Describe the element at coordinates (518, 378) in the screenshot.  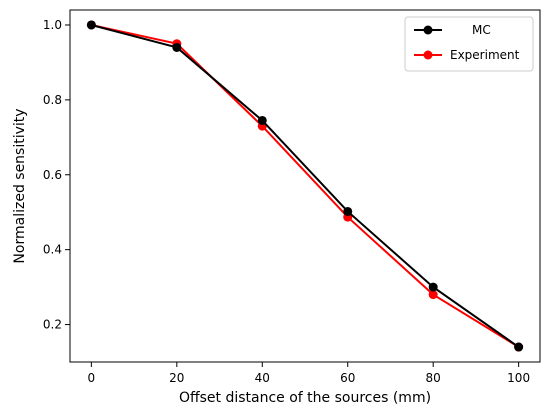
I see `x-tick-label: 100` at that location.